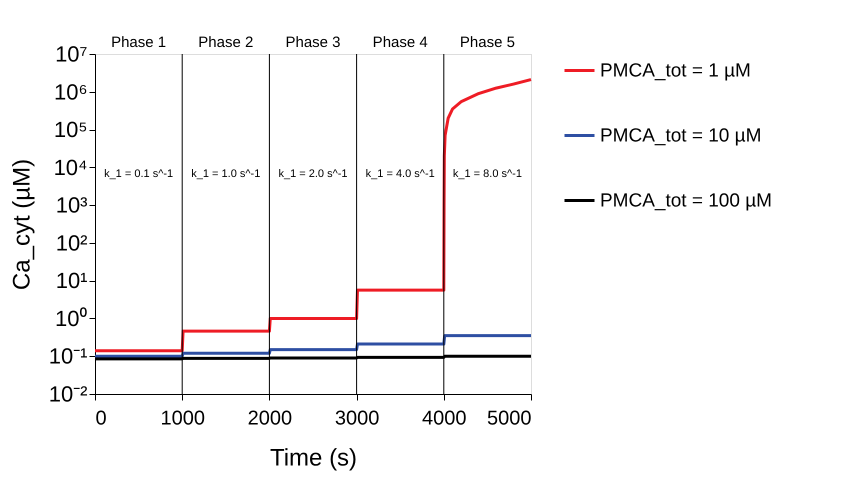  I want to click on annotation: k_1 = 1.0 s^-1, so click(225, 174).